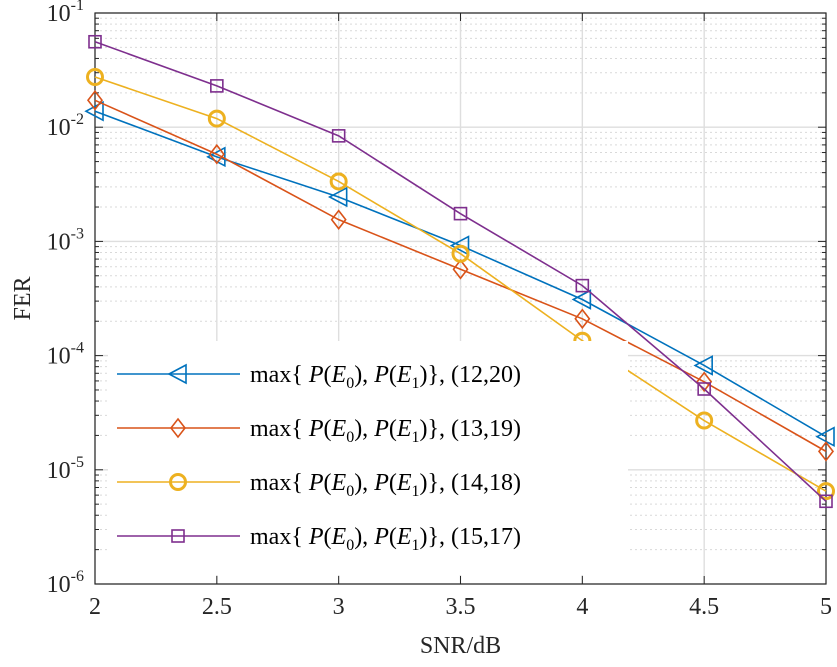 The height and width of the screenshot is (667, 837). What do you see at coordinates (385, 377) in the screenshot?
I see `legend-label: max{ P(E0), P(E1)}, (12,20)` at bounding box center [385, 377].